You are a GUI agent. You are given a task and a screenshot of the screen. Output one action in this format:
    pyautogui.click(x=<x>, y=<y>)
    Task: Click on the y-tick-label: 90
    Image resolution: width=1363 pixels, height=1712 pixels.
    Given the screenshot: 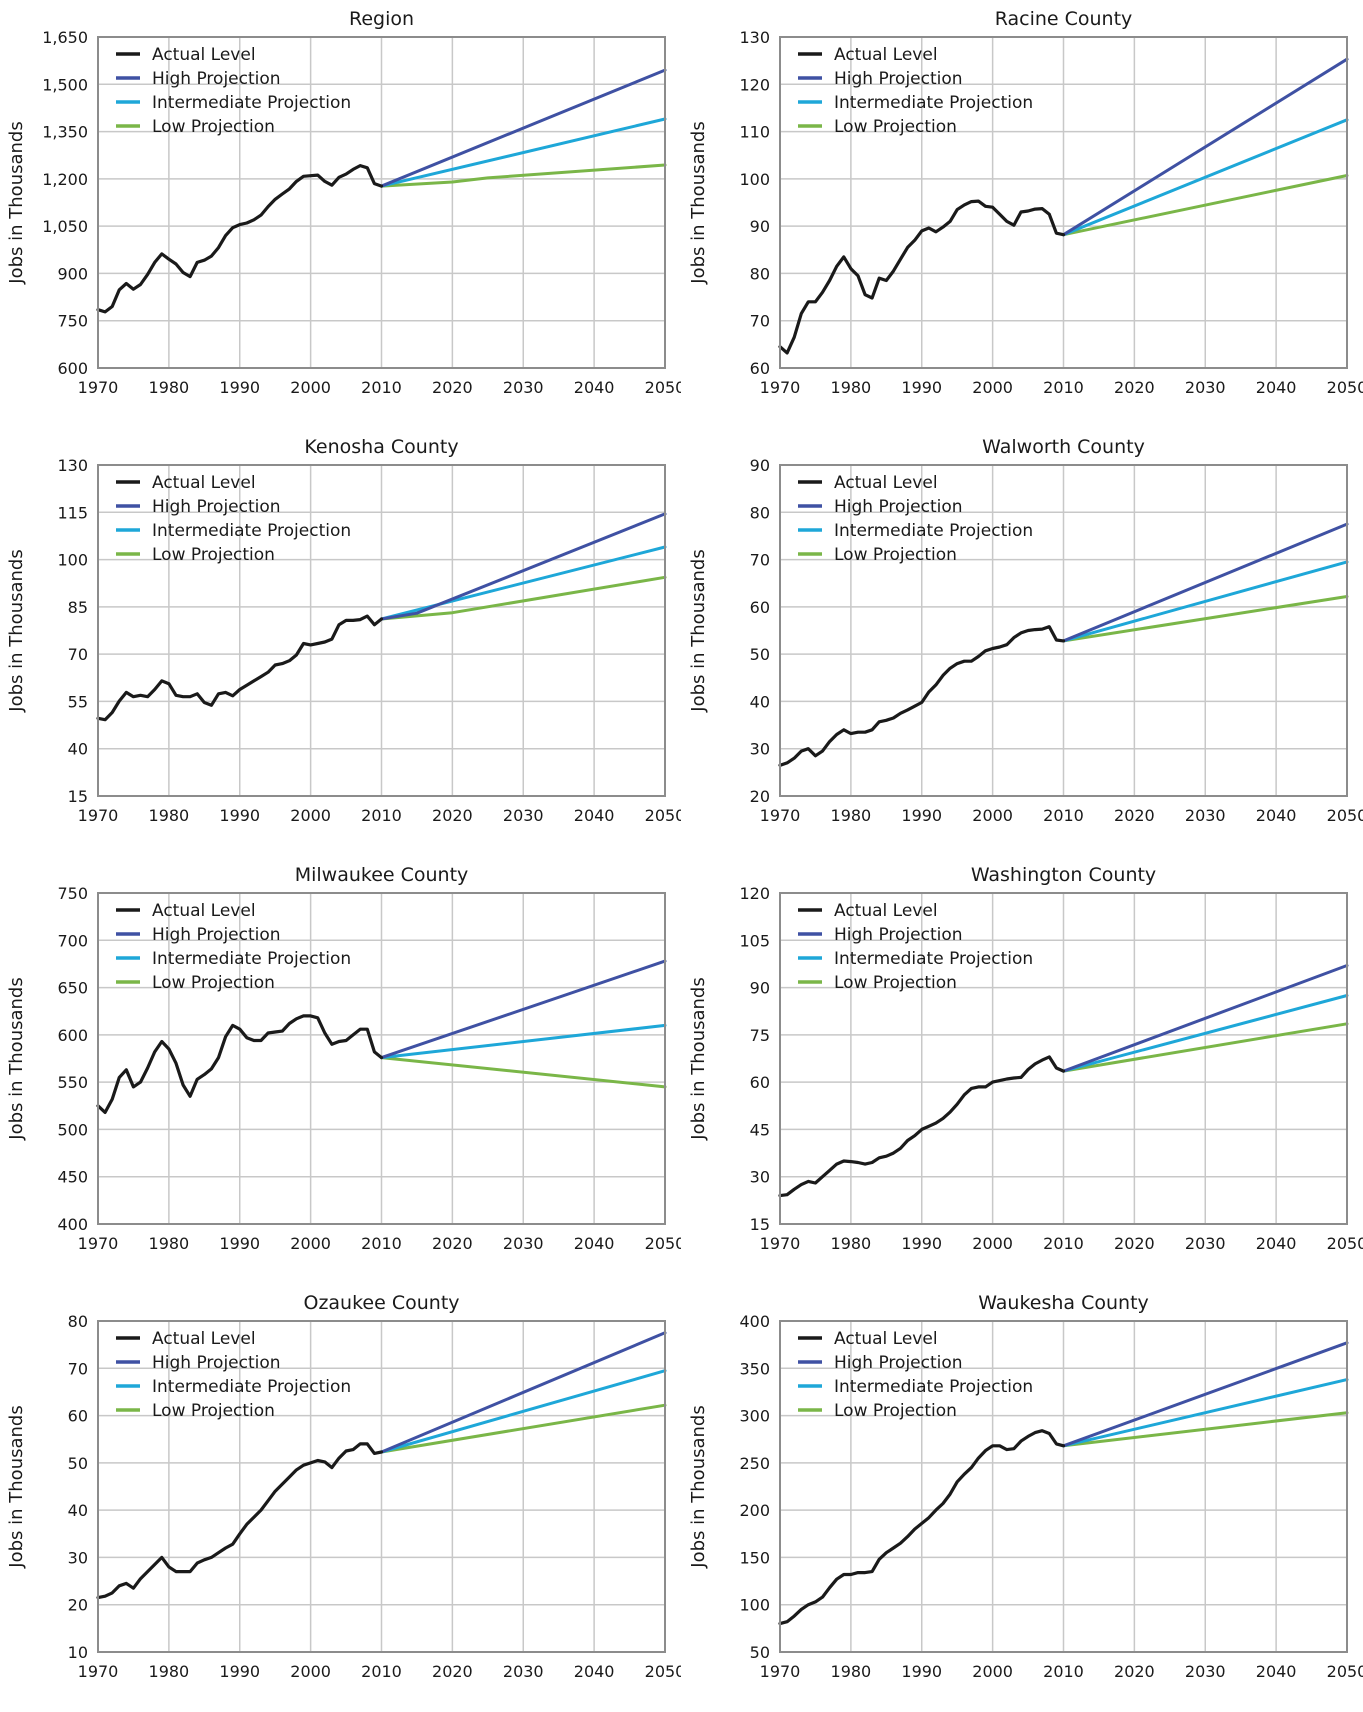 What is the action you would take?
    pyautogui.click(x=760, y=226)
    